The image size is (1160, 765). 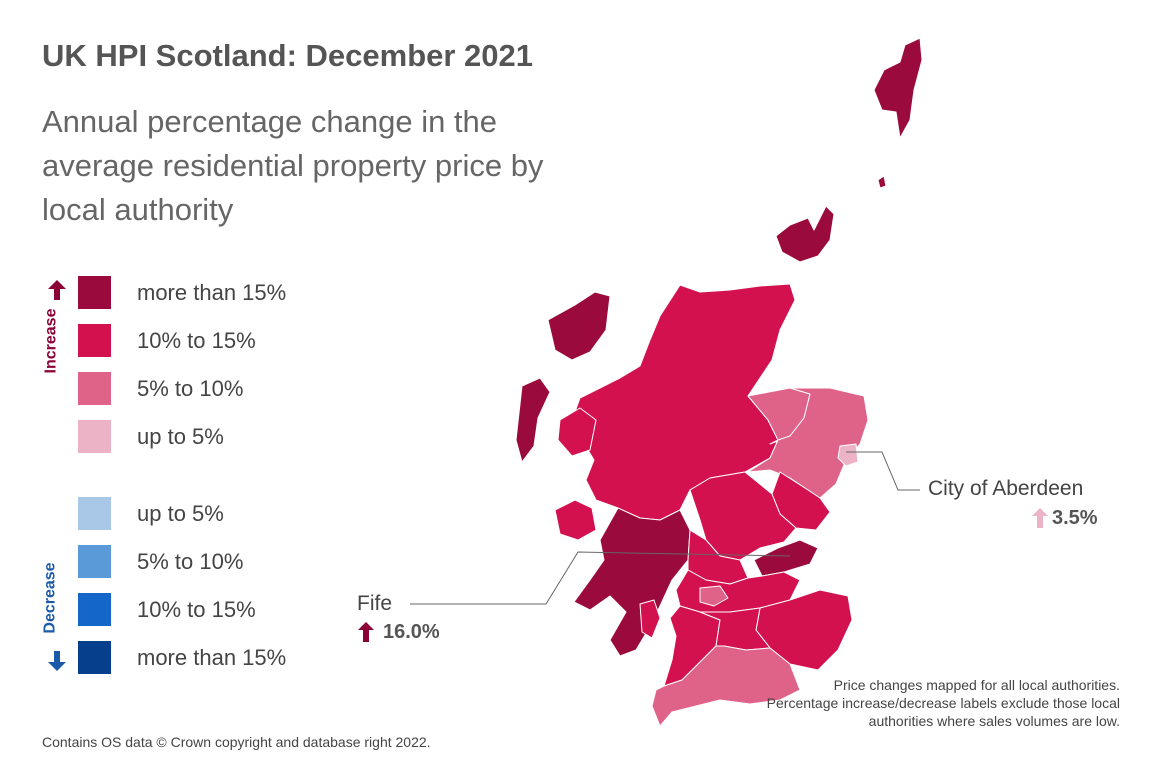 I want to click on legend-label-inc-10-15: 10% to 15%, so click(x=196, y=340).